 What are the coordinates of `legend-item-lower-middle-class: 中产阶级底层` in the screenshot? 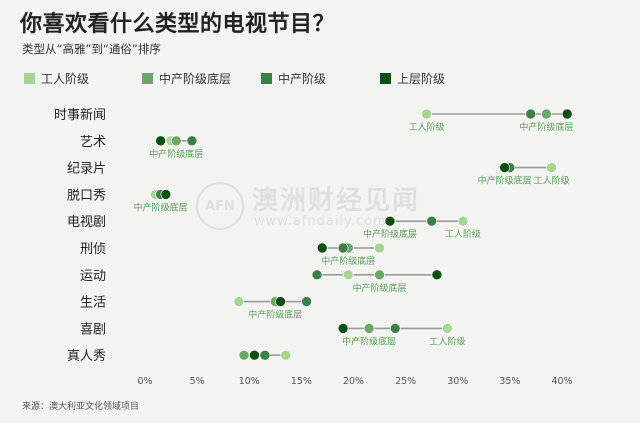 It's located at (186, 78).